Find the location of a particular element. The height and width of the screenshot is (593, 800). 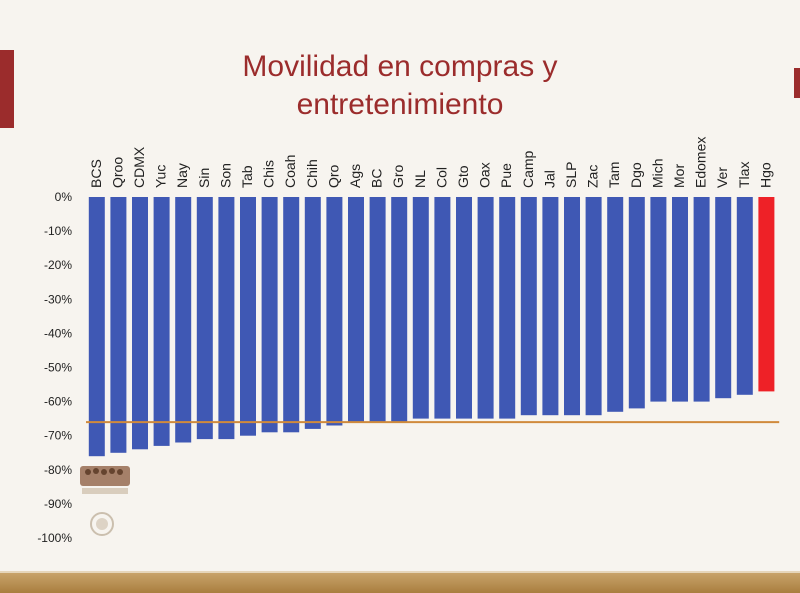

bar-ver is located at coordinates (723, 298).